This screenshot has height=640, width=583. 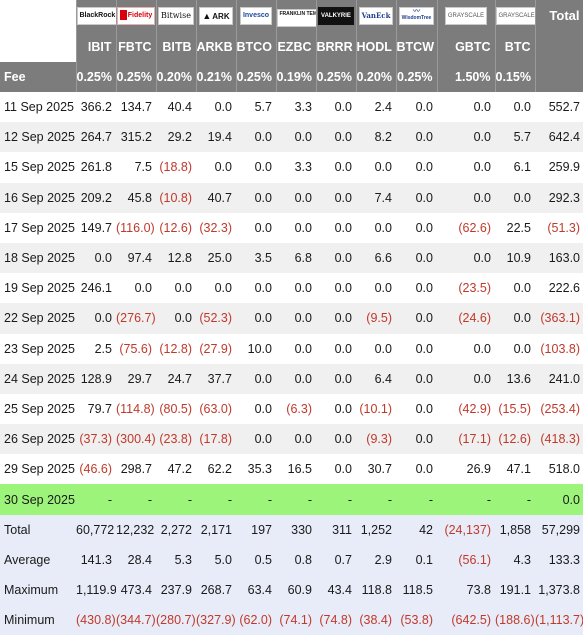 What do you see at coordinates (514, 16) in the screenshot?
I see `grayscale-logo: GRAYSCALE` at bounding box center [514, 16].